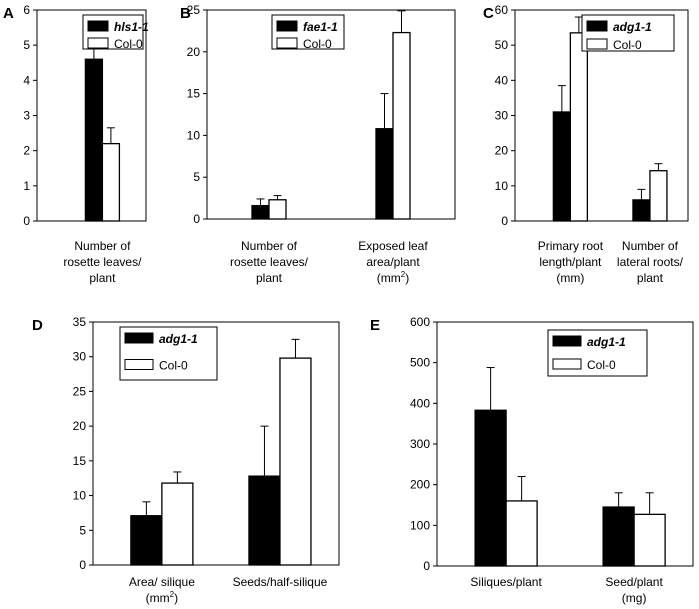 The image size is (699, 609). What do you see at coordinates (185, 13) in the screenshot?
I see `panel-letter: B` at bounding box center [185, 13].